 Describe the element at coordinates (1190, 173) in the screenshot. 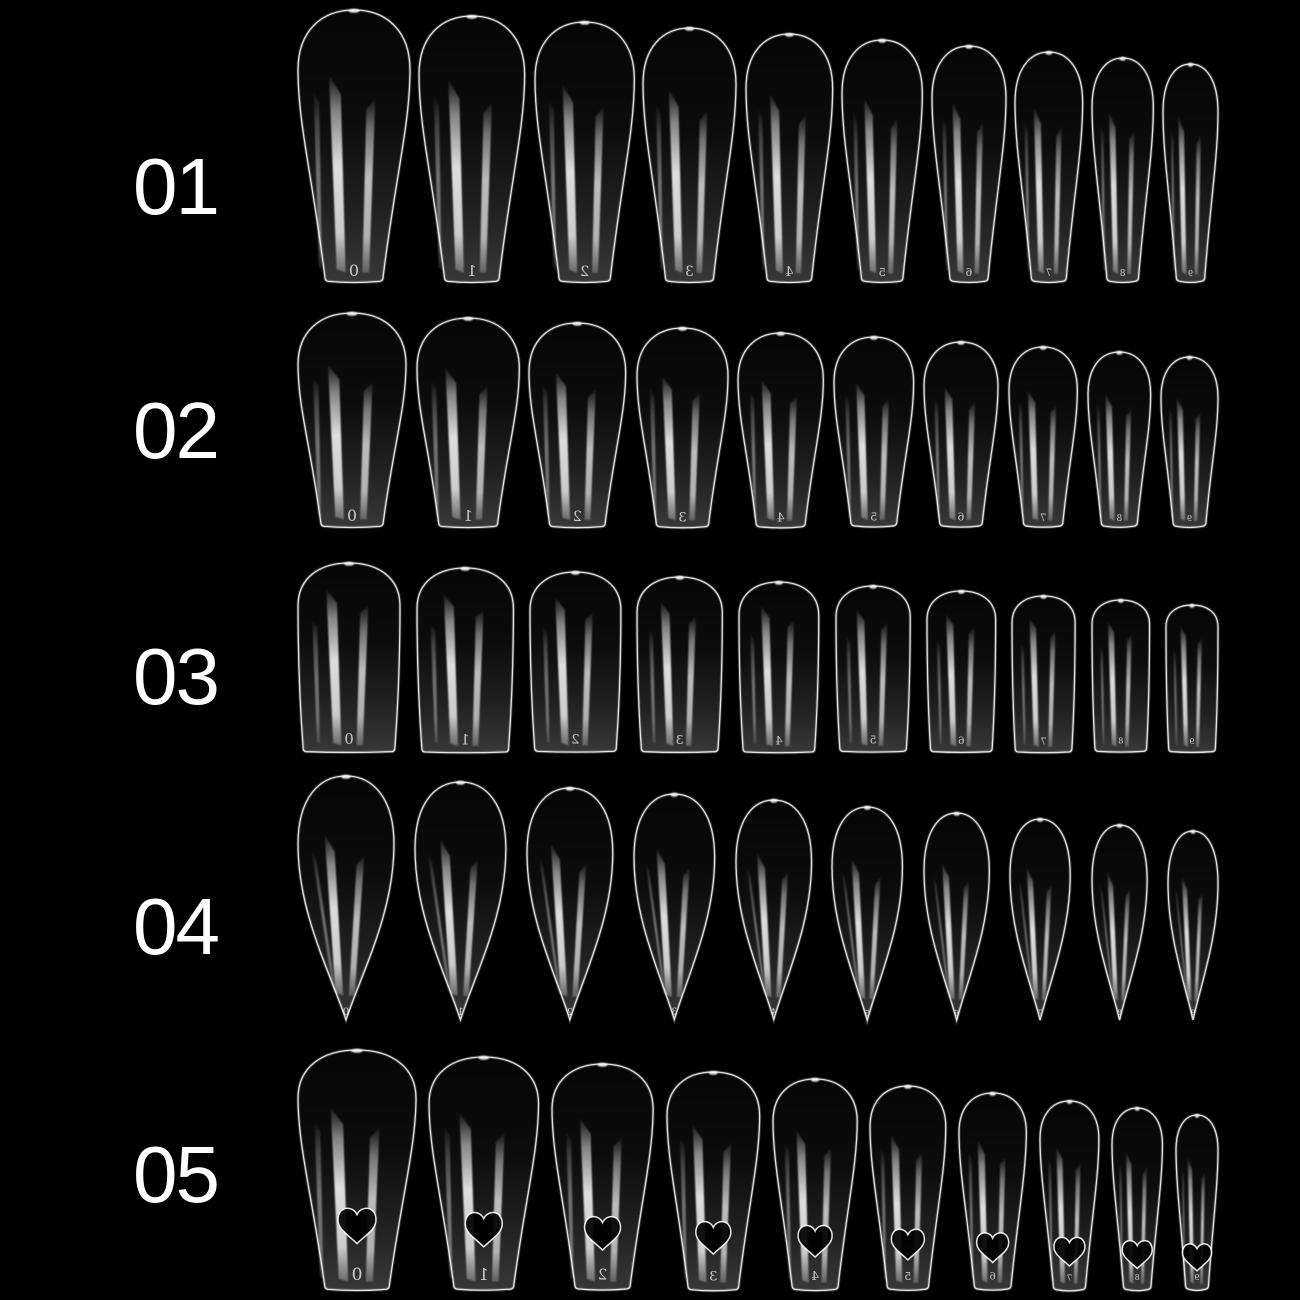

I see `nail-tip-long-coffin-size-9: 9` at that location.